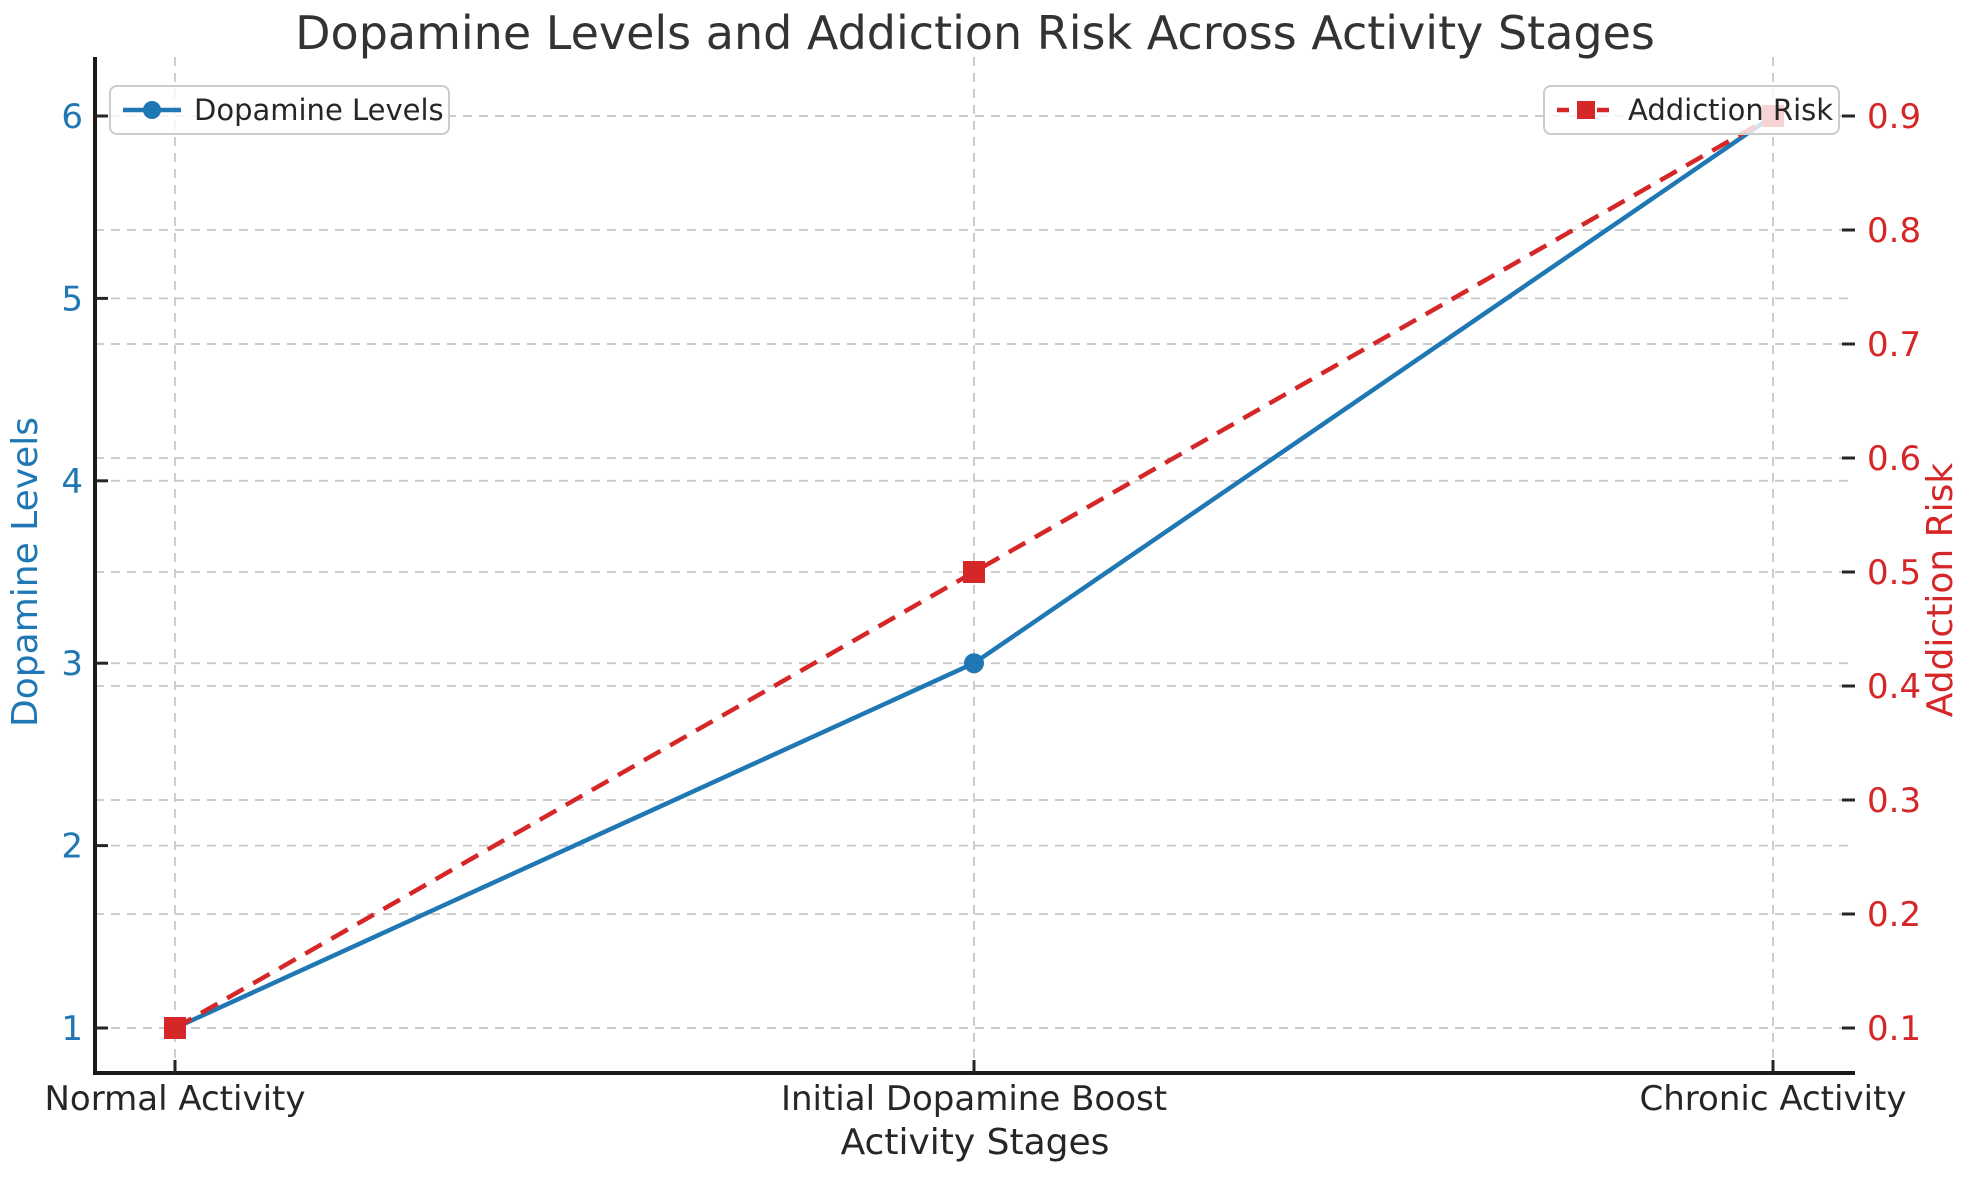 The width and height of the screenshot is (1979, 1180). Describe the element at coordinates (1894, 687) in the screenshot. I see `right-tick-label: 0.4` at that location.